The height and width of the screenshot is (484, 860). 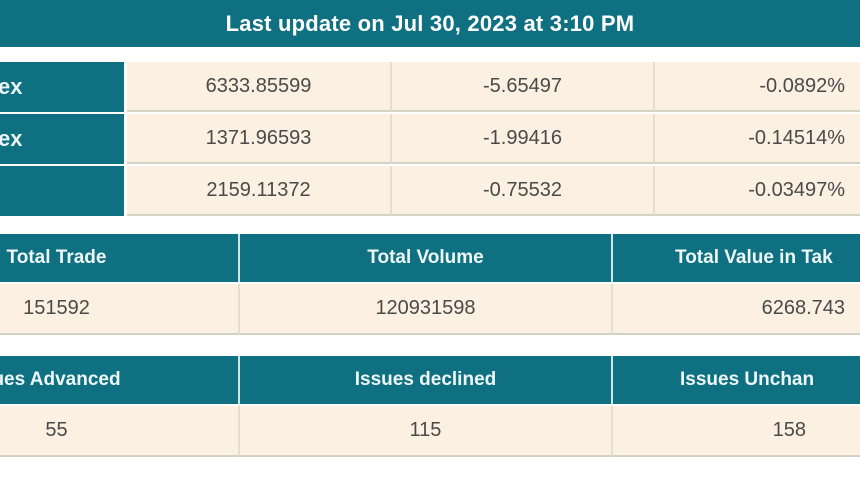 What do you see at coordinates (426, 258) in the screenshot?
I see `total-volume-header: Total Volume` at bounding box center [426, 258].